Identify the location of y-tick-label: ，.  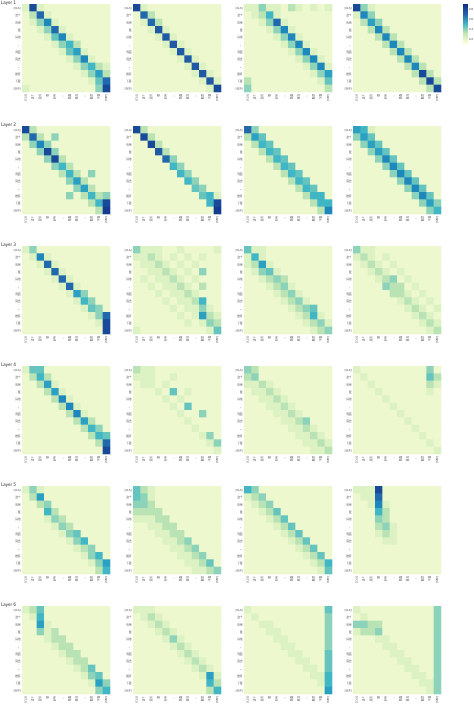
(19, 286).